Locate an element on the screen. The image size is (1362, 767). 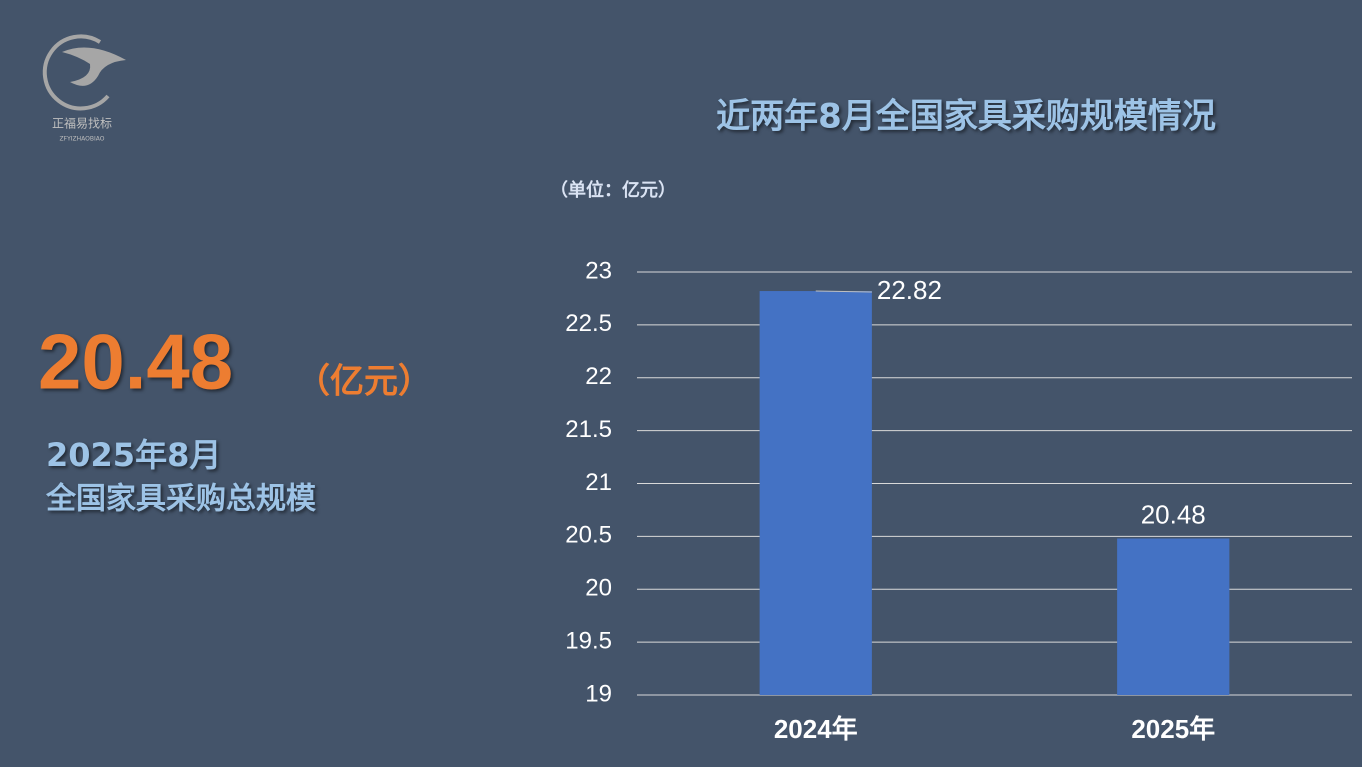
y-tick-label: 21.5 is located at coordinates (588, 429).